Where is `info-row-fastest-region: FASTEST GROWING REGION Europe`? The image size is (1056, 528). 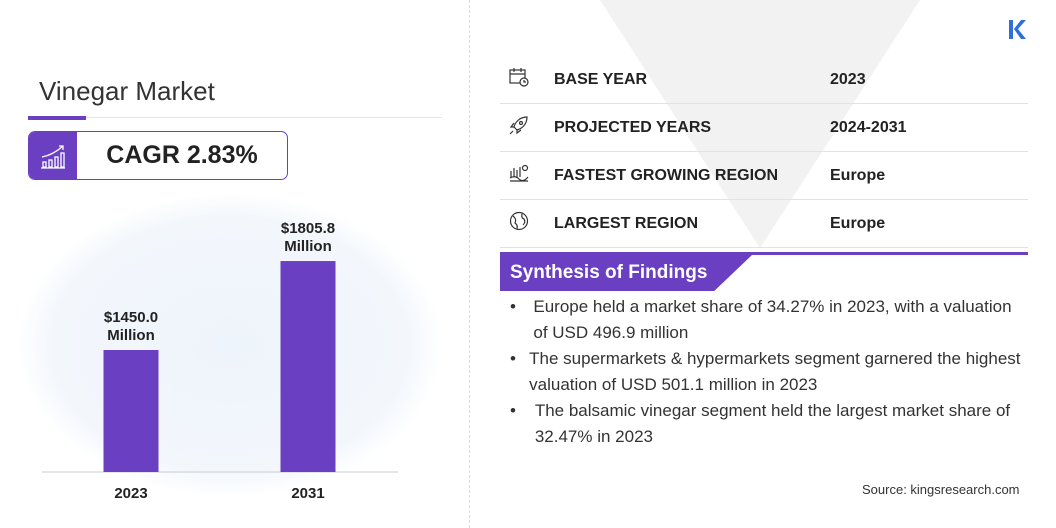 info-row-fastest-region: FASTEST GROWING REGION Europe is located at coordinates (764, 176).